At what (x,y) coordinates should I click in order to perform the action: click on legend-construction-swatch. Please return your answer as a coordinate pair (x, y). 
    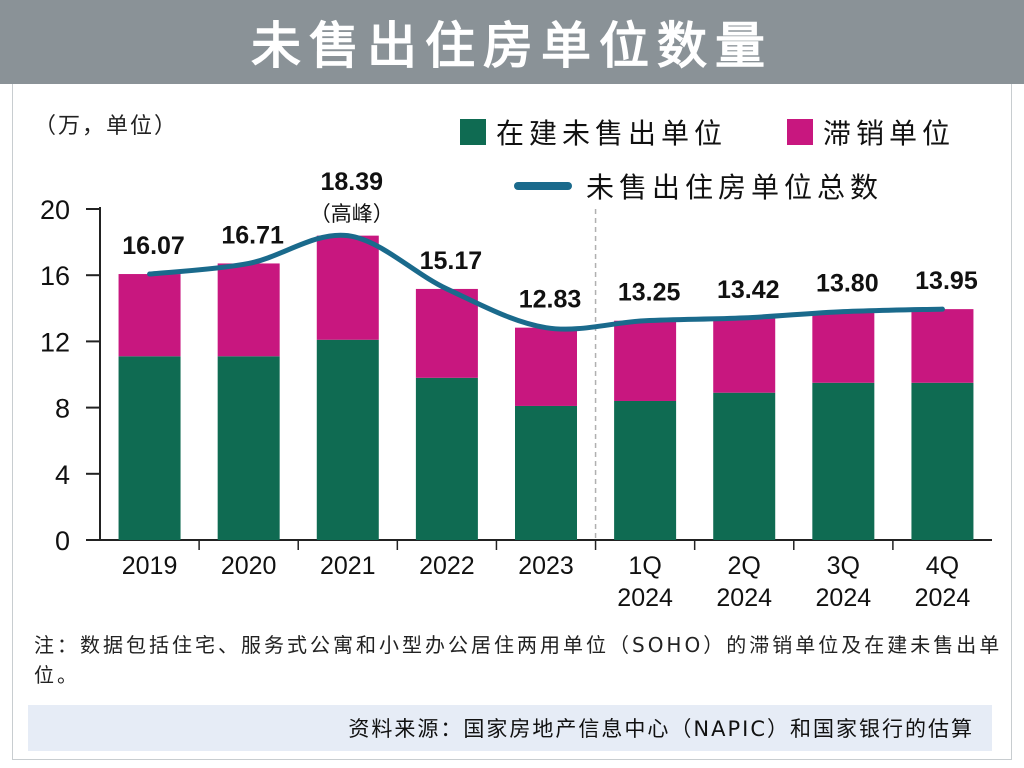
    Looking at the image, I should click on (473, 132).